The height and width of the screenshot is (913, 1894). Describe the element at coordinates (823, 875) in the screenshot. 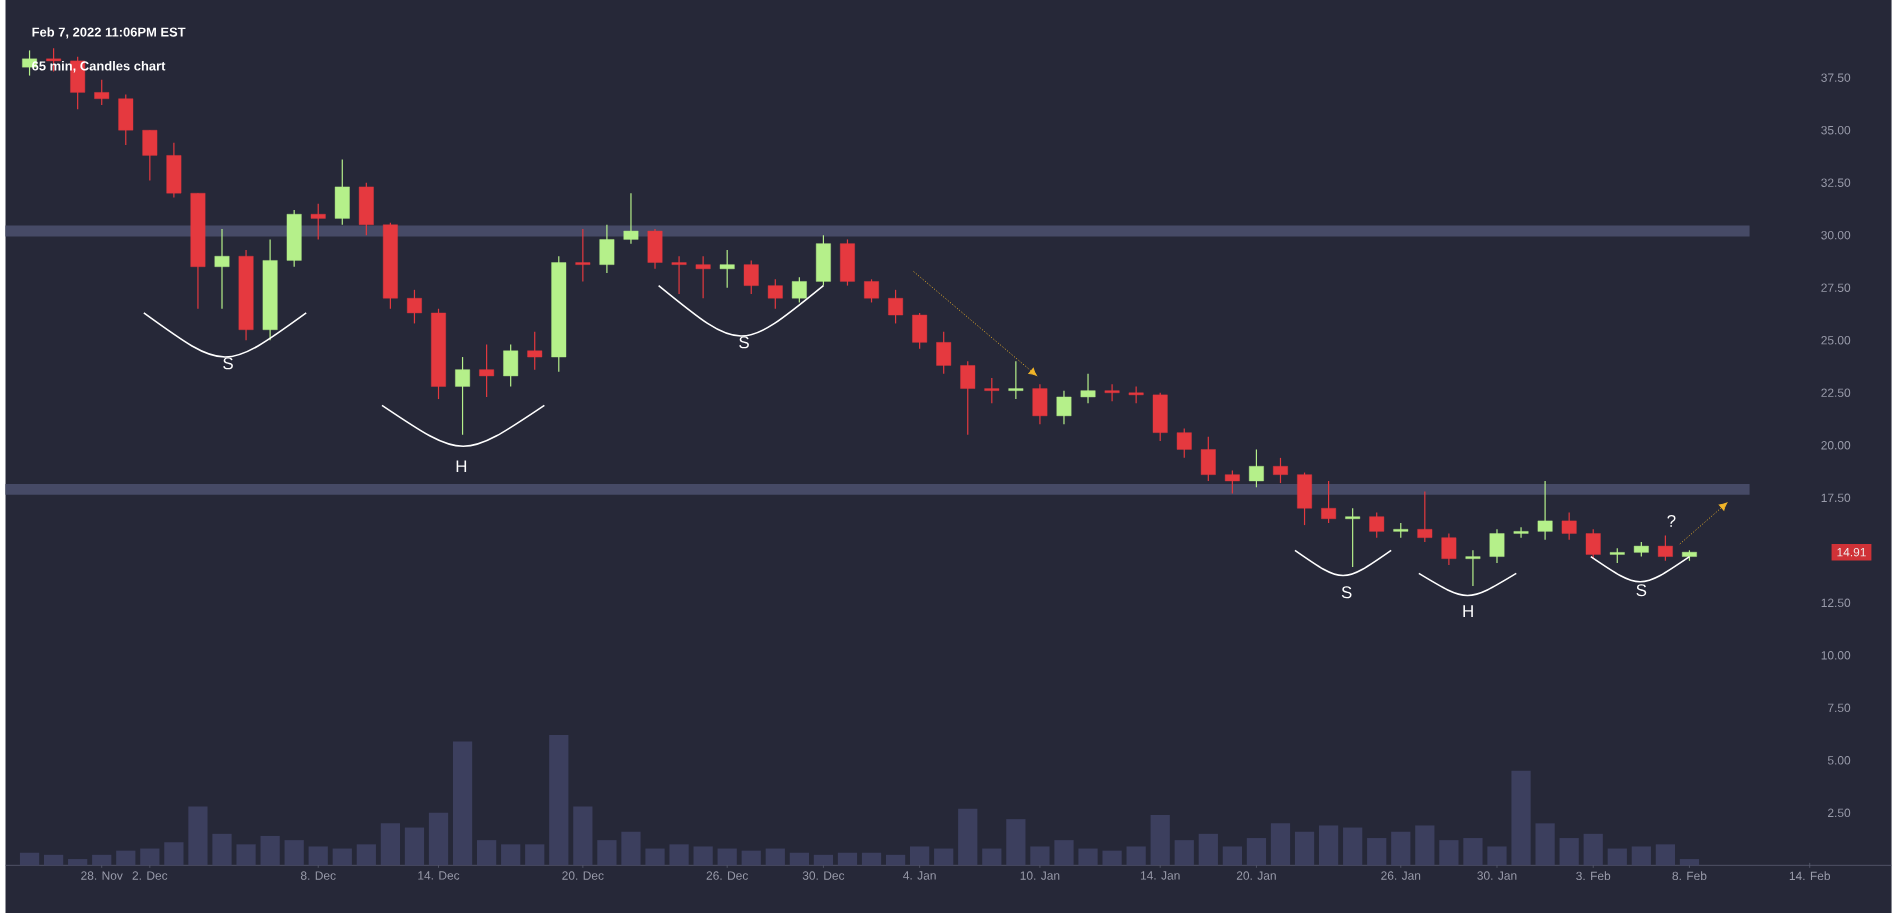

I see `x-tick-label: 30. Dec` at that location.